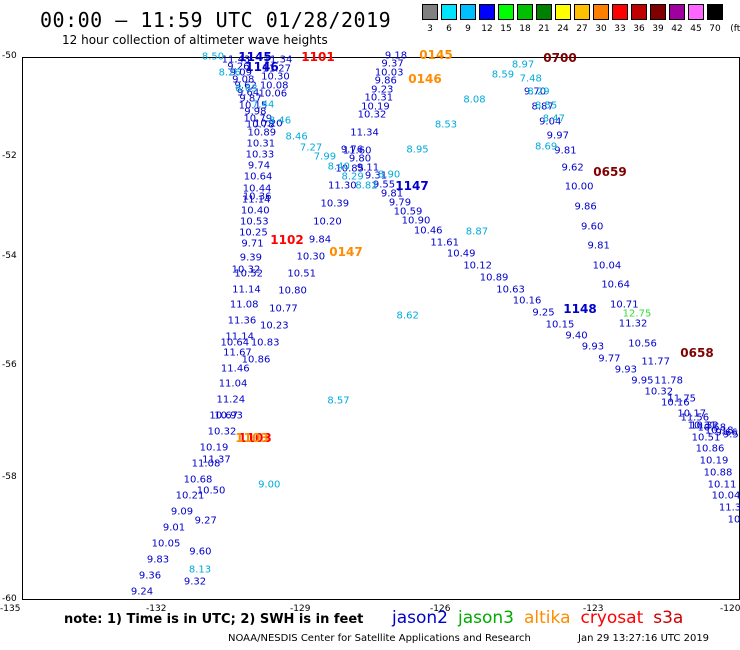  What do you see at coordinates (637, 314) in the screenshot?
I see `wave-height-jason3: 12.75` at bounding box center [637, 314].